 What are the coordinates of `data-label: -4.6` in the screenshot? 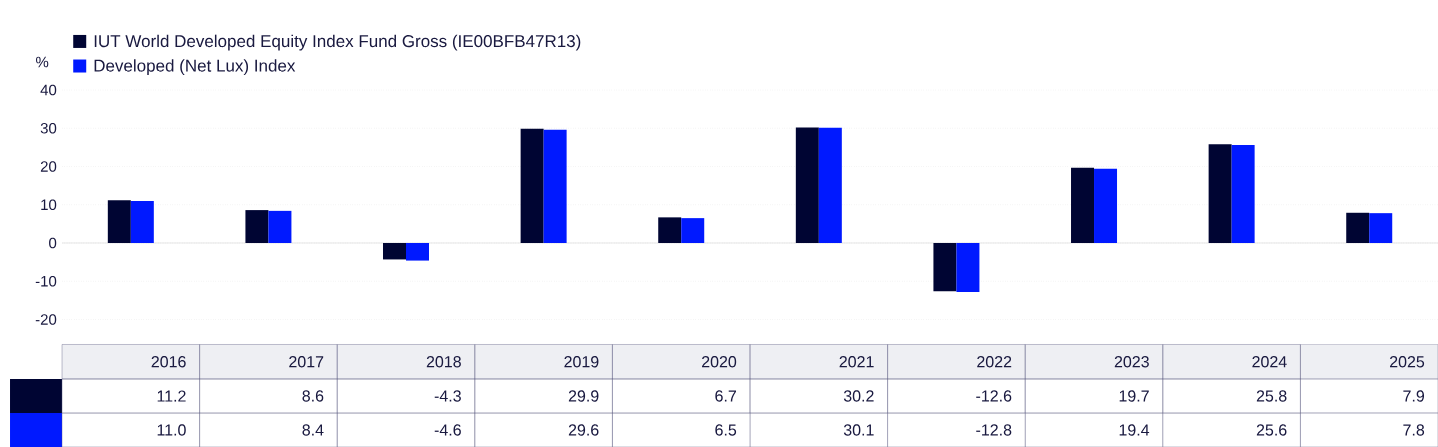 It's located at (447, 430).